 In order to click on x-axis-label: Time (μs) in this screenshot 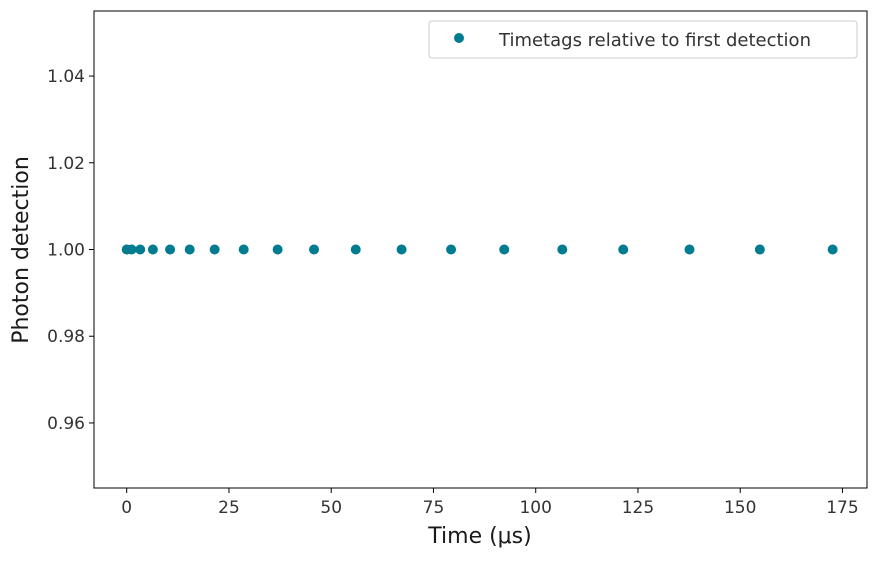, I will do `click(479, 536)`.